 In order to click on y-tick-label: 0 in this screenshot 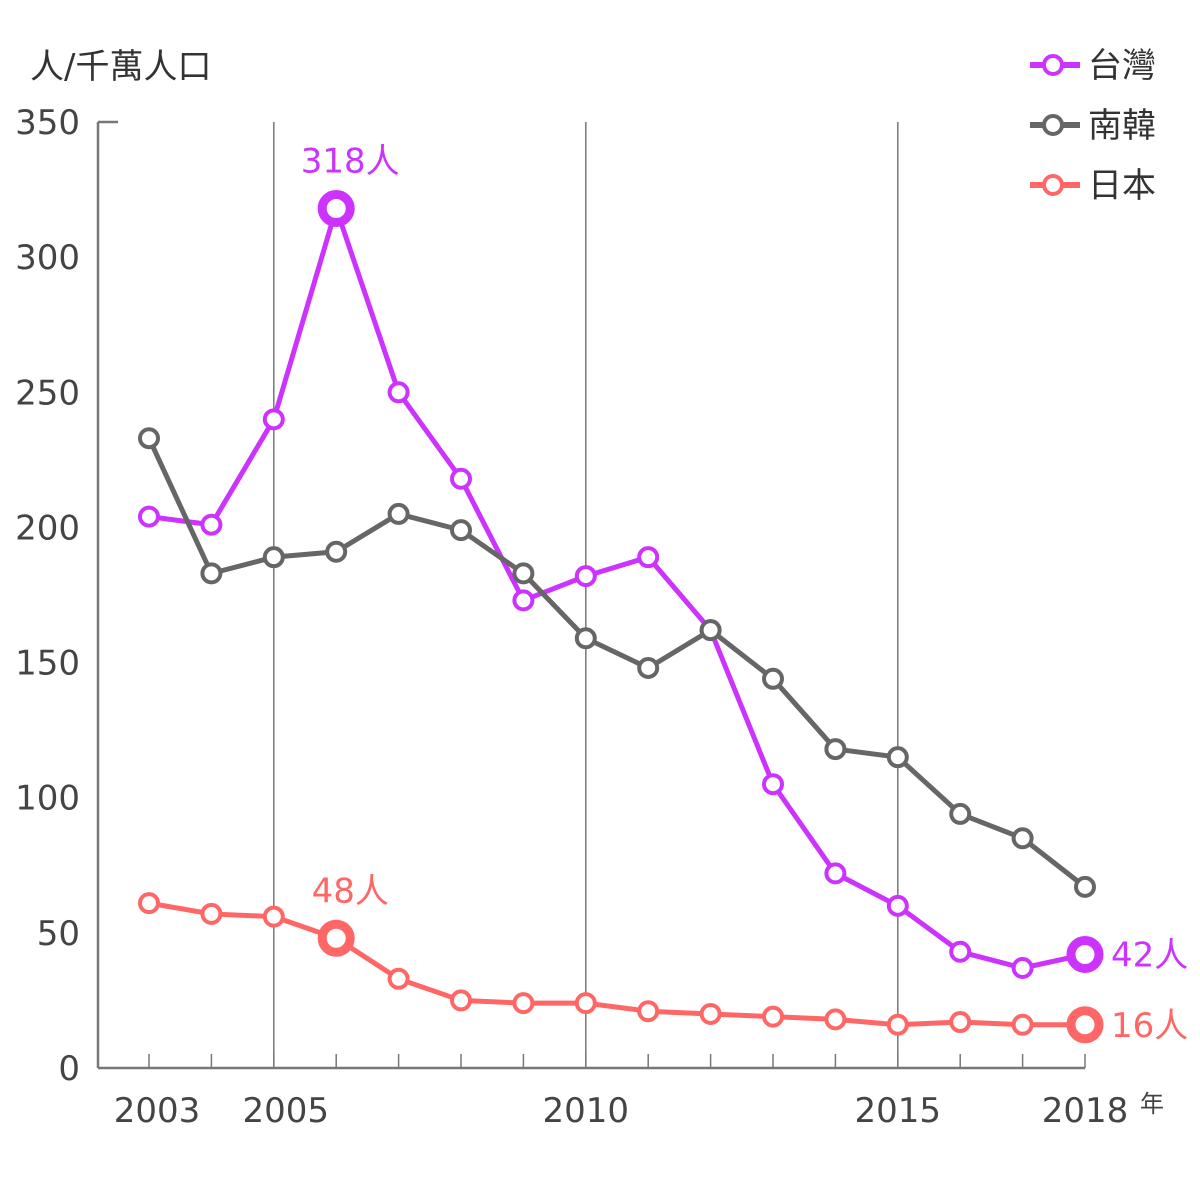, I will do `click(69, 1069)`.